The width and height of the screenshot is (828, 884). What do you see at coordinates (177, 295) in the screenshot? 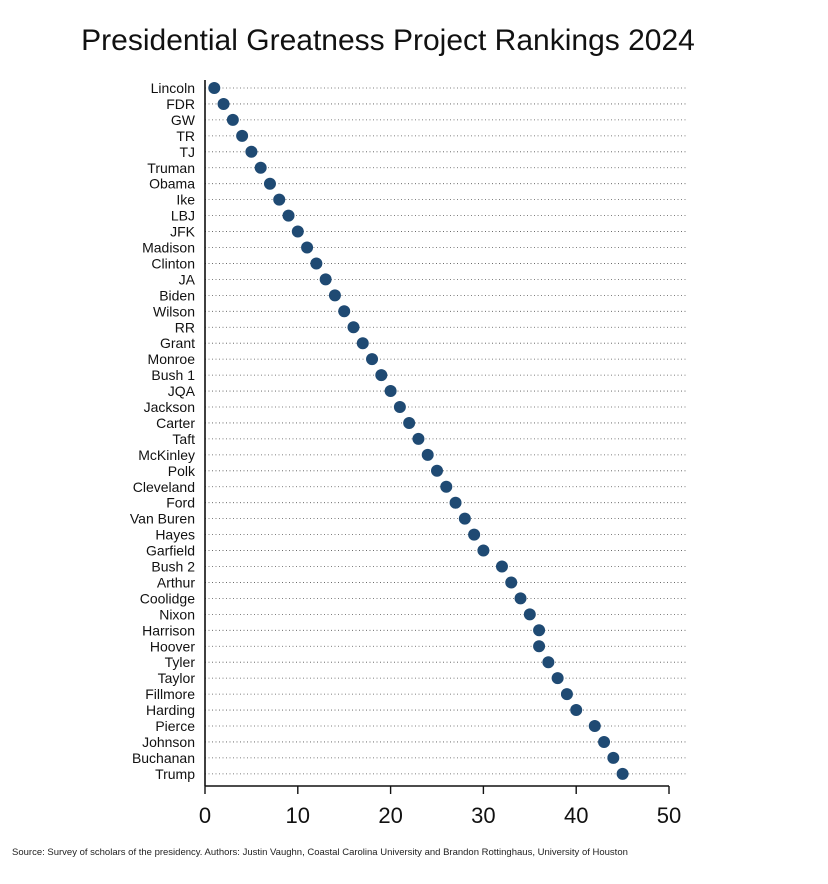
I see `y-tick-label: Biden` at bounding box center [177, 295].